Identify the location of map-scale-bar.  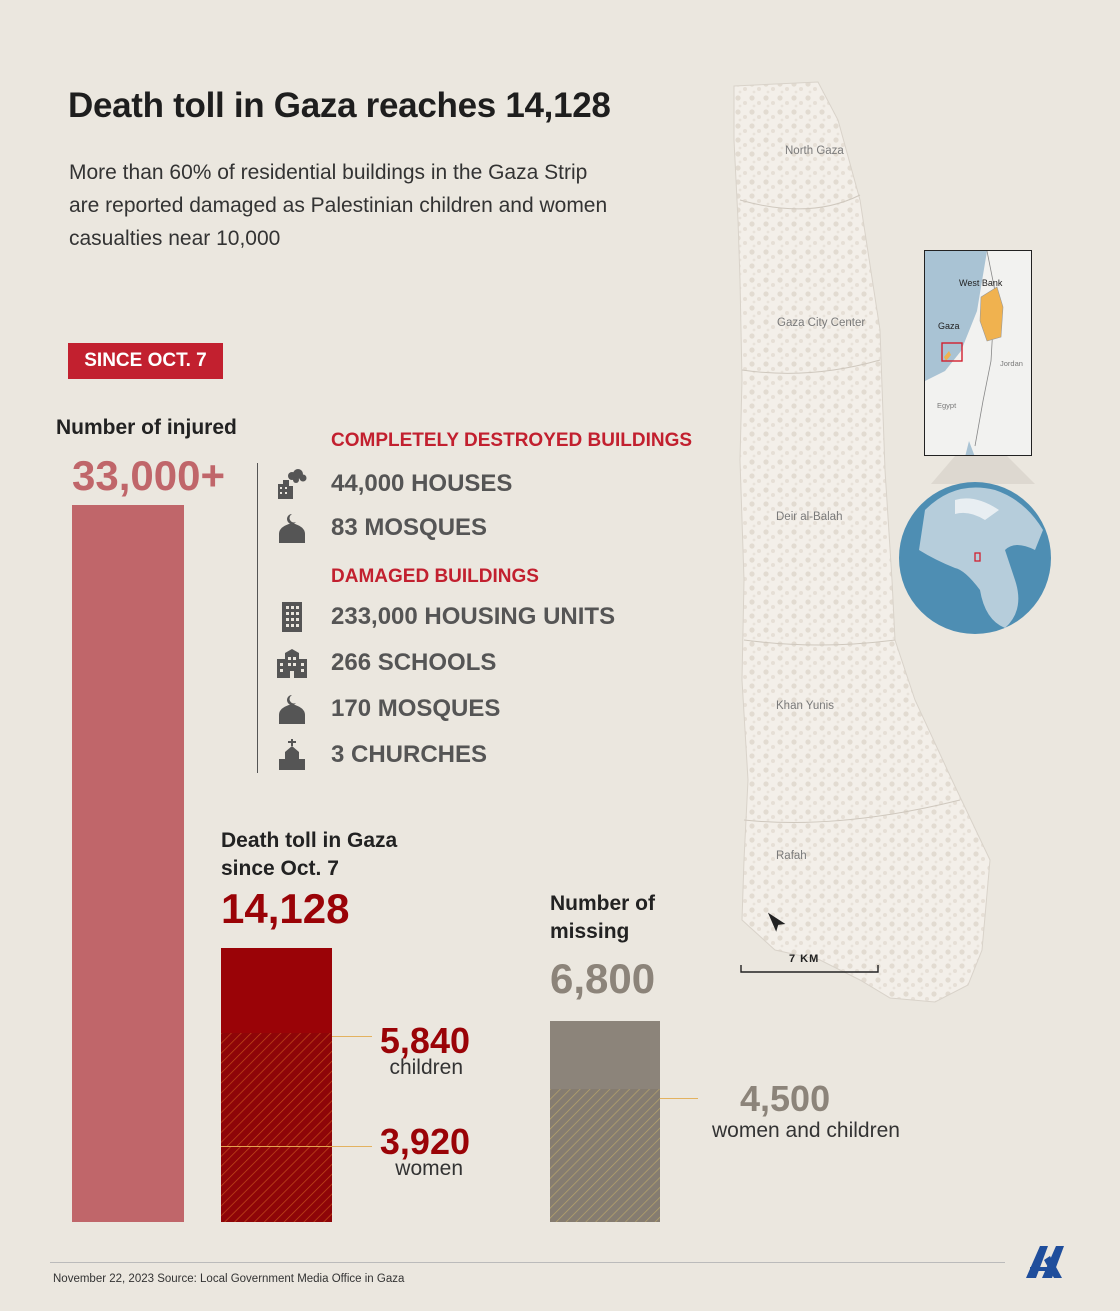
(809, 969).